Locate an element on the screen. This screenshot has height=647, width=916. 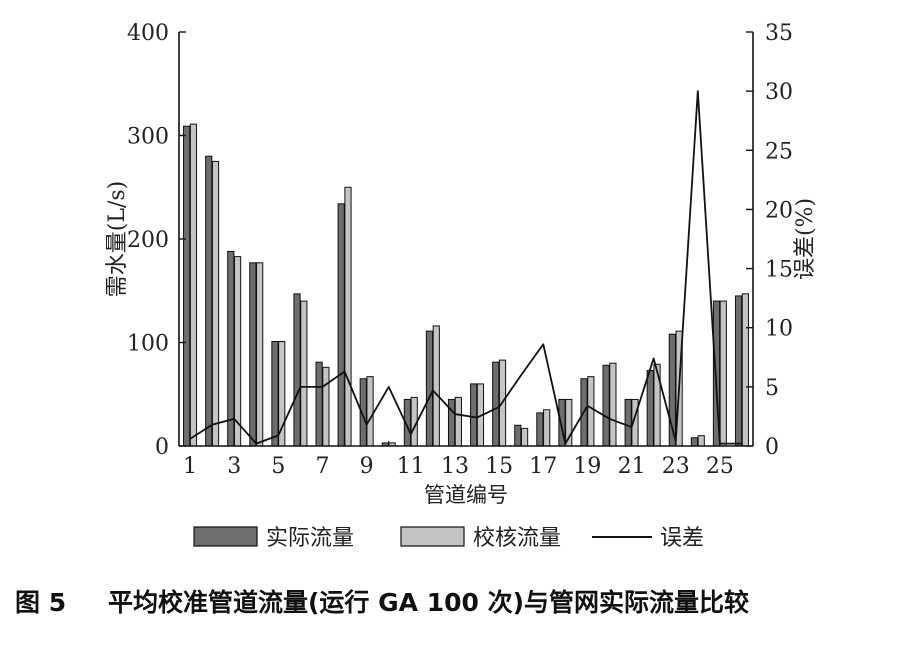
x-tick-label: 23 is located at coordinates (676, 466).